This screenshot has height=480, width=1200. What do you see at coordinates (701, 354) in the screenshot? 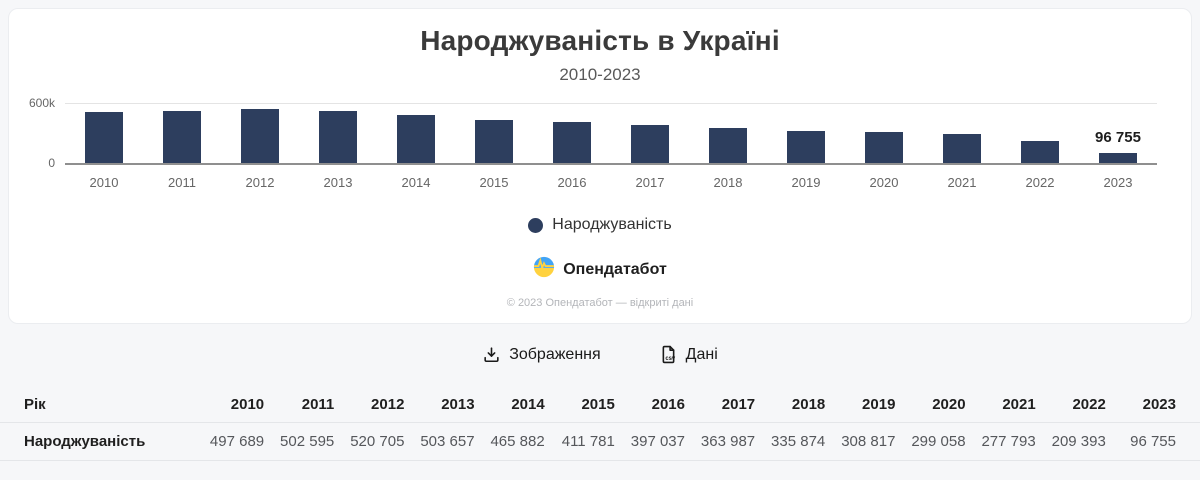
I see `download-data-label: Дані` at bounding box center [701, 354].